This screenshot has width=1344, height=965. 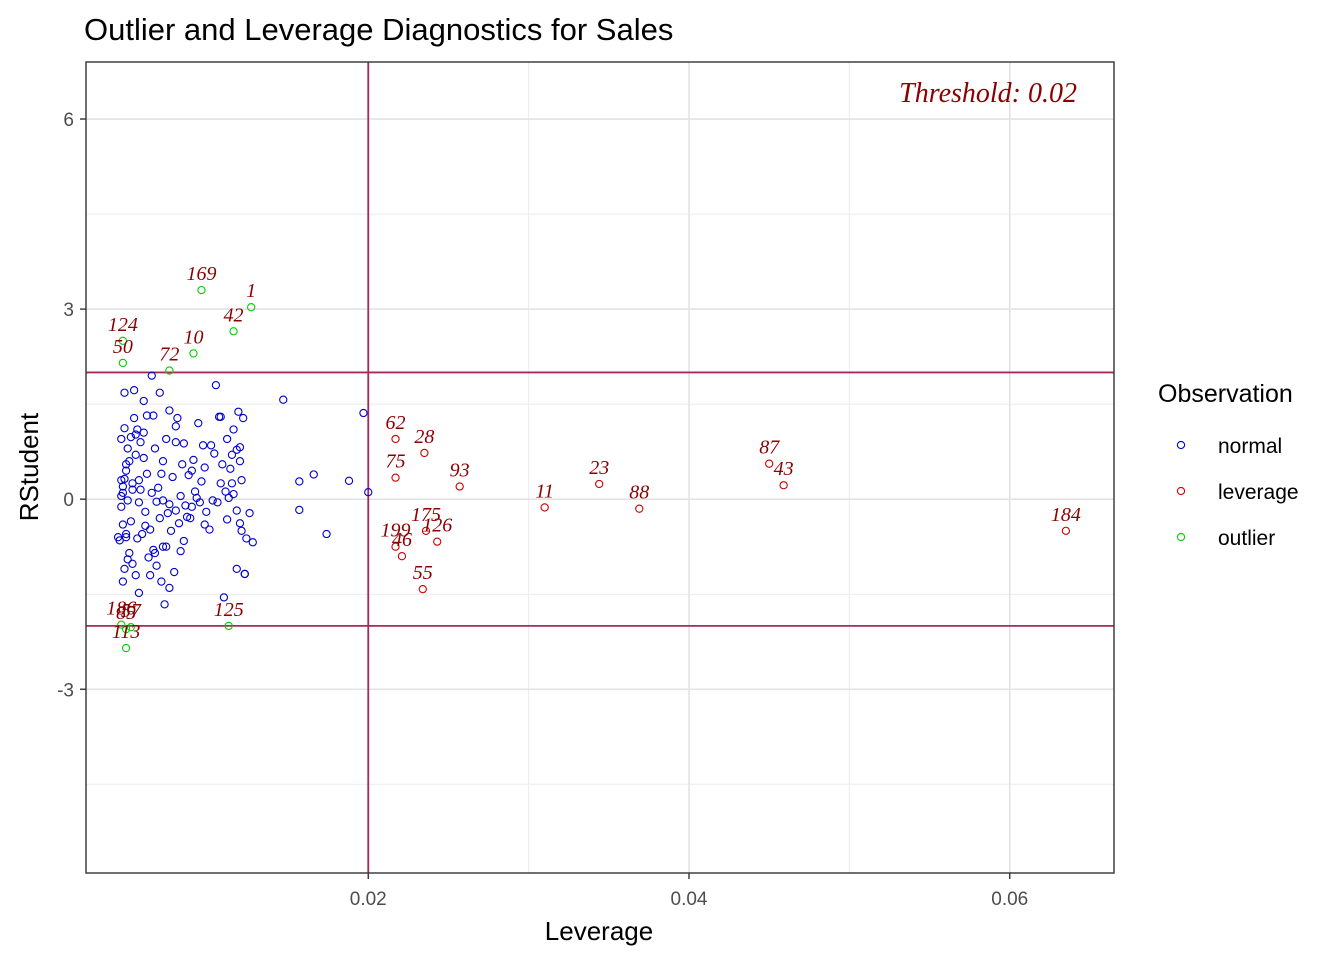 I want to click on point-label: 124, so click(x=123, y=325).